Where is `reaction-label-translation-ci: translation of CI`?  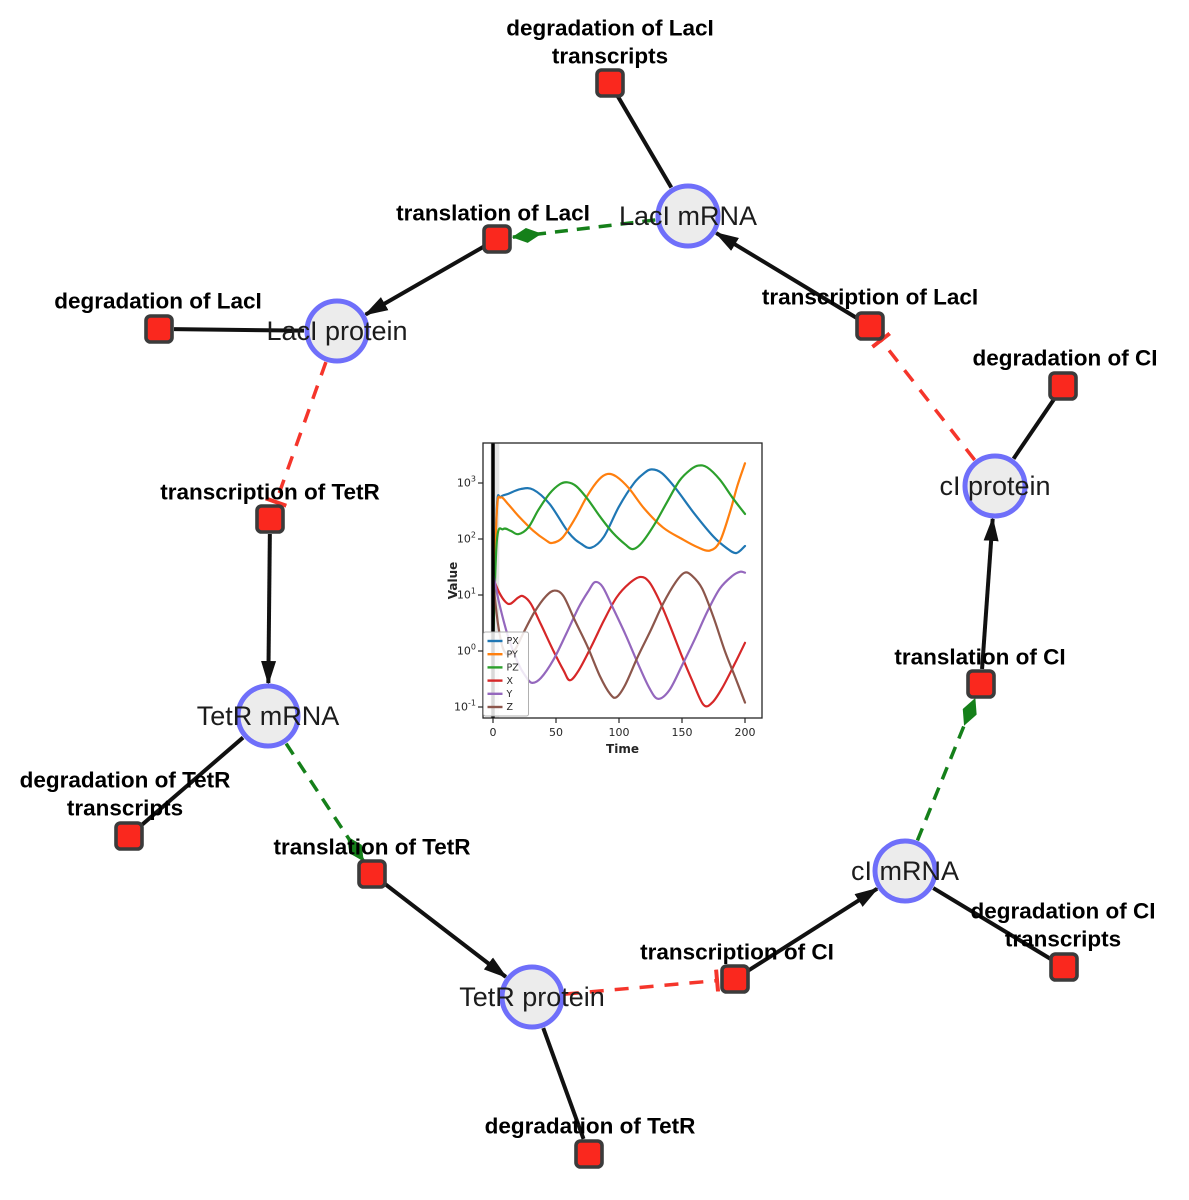
reaction-label-translation-ci: translation of CI is located at coordinates (979, 657).